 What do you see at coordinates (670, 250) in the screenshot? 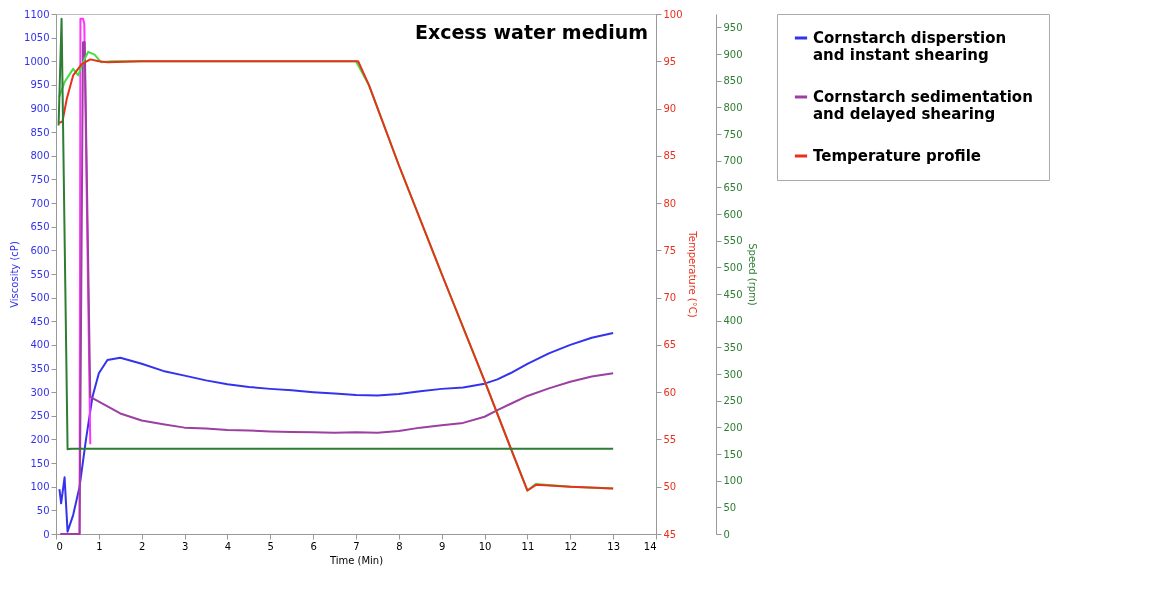
I see `y2-tick-label: 75` at bounding box center [670, 250].